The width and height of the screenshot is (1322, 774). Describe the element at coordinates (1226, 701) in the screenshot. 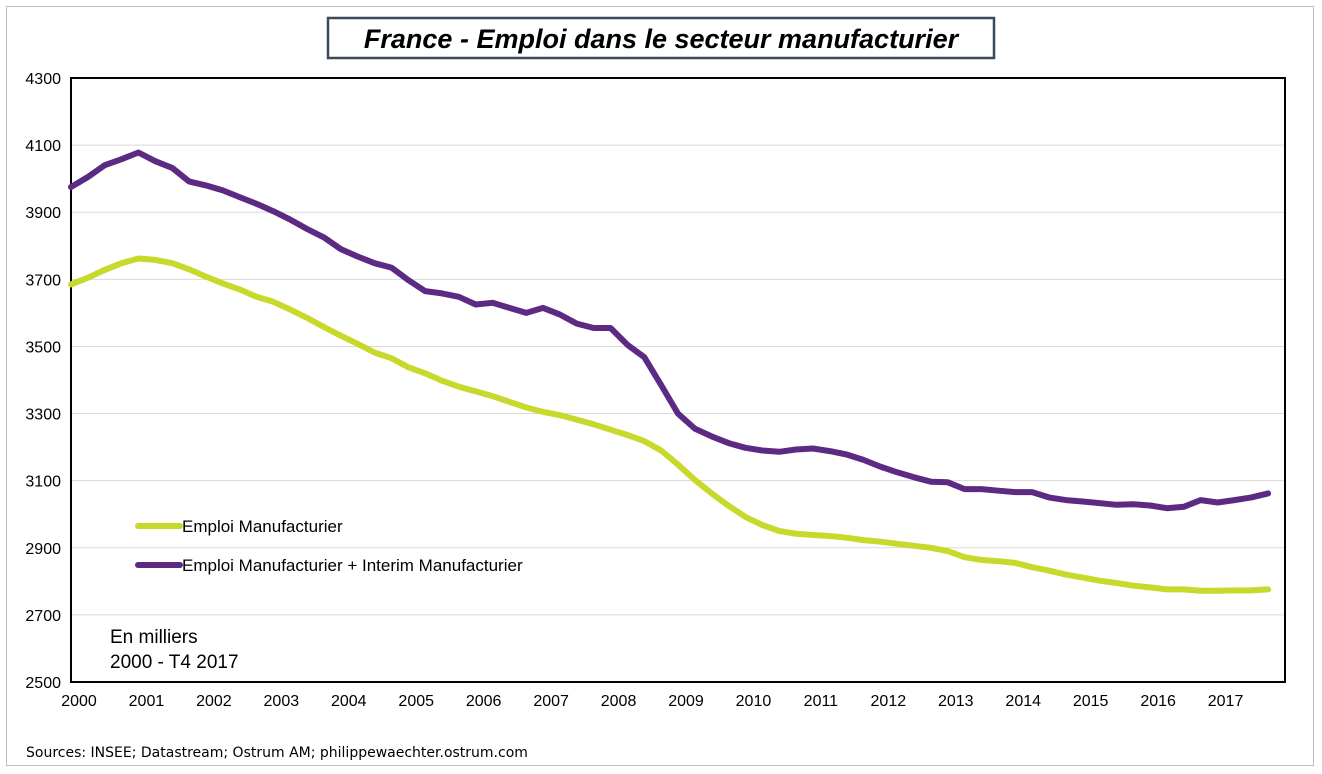

I see `x-tick-label: 2017` at that location.